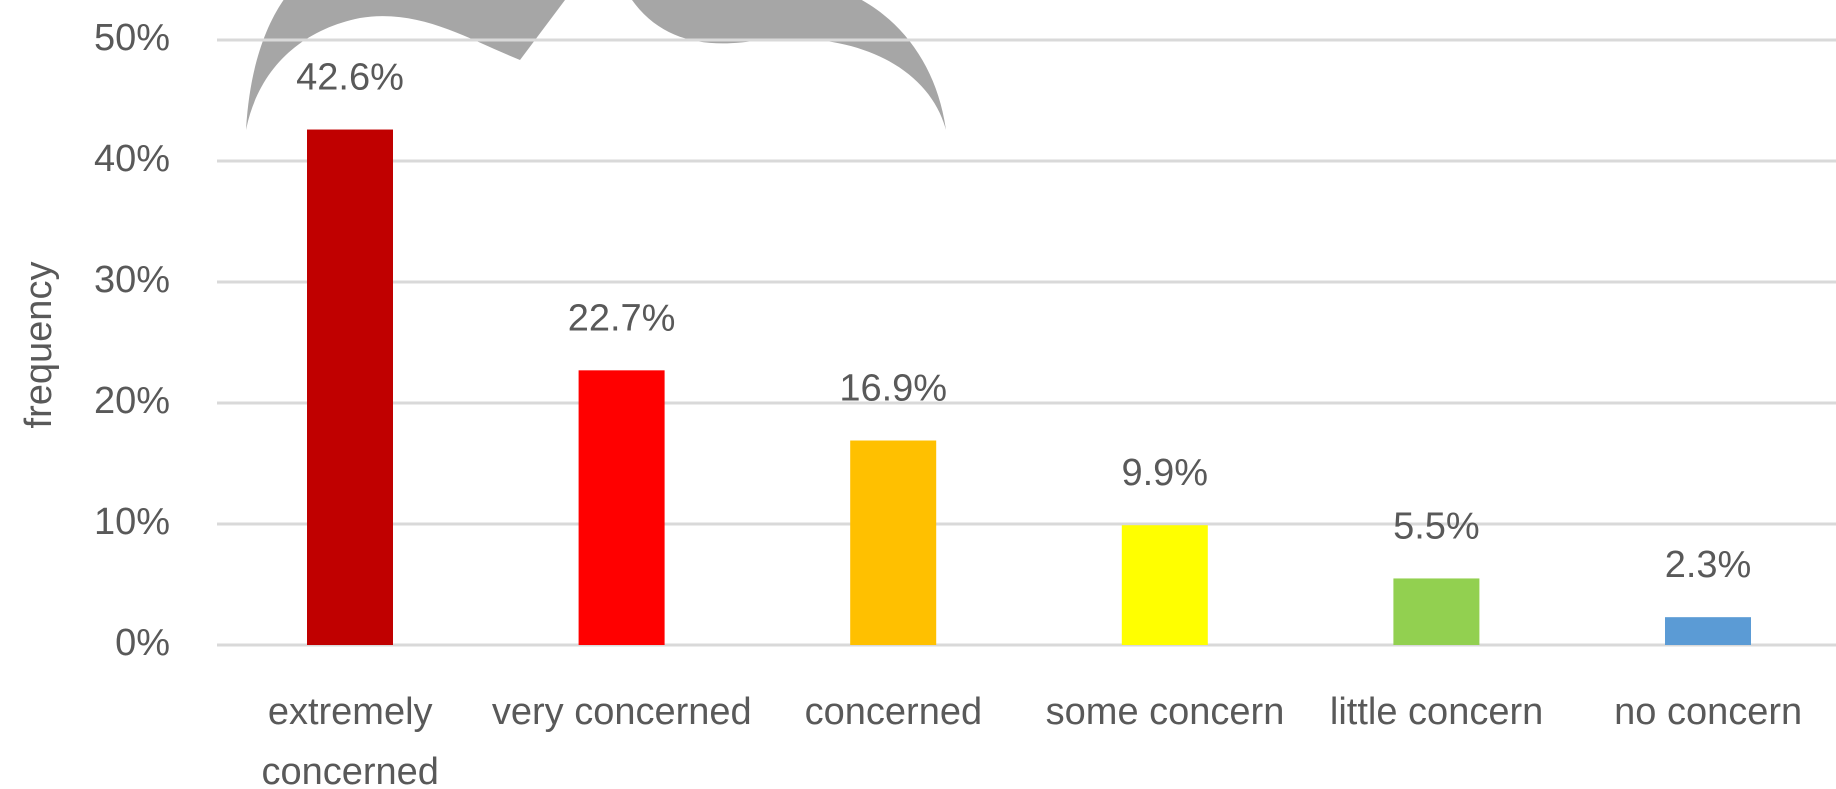 This screenshot has width=1836, height=789. I want to click on value-label: 9.9%, so click(1164, 473).